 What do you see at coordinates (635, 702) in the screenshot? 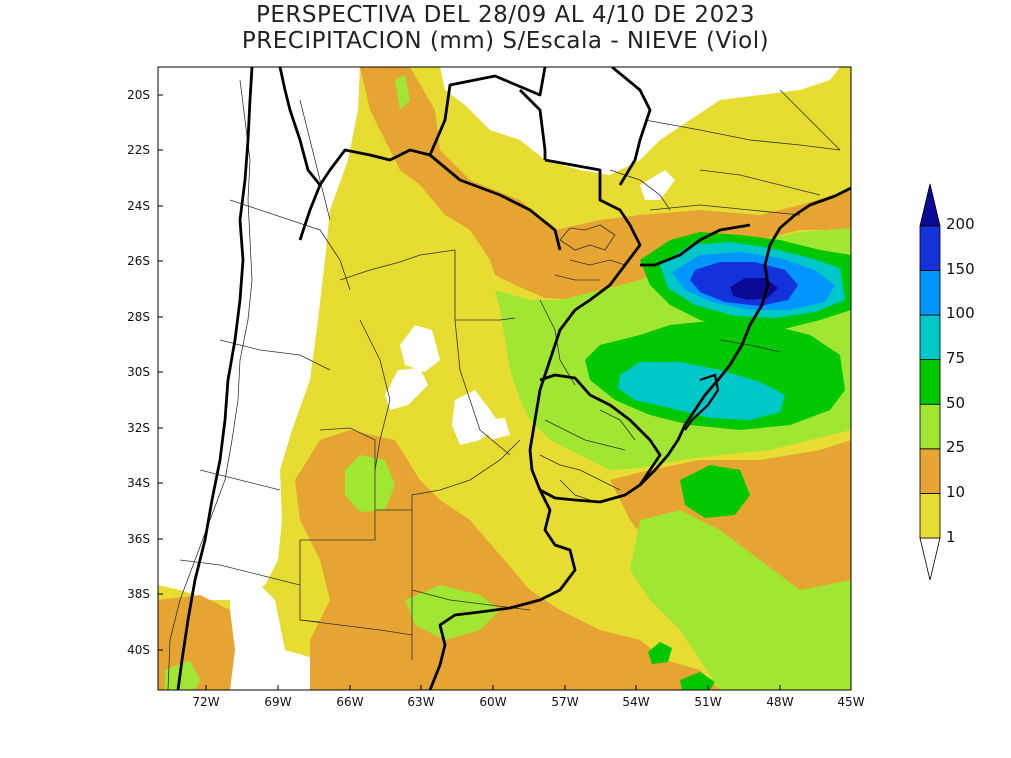
I see `lon-tick-54w: 54W` at bounding box center [635, 702].